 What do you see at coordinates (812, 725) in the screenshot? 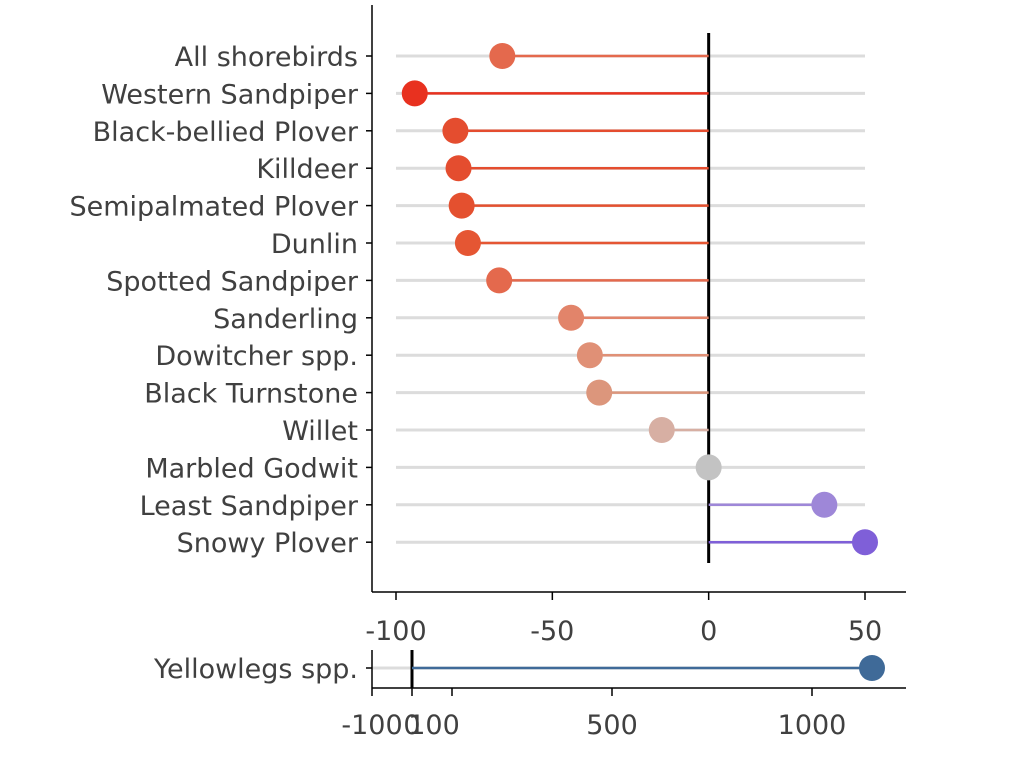
I see `x-tick-label: 1000` at bounding box center [812, 725].